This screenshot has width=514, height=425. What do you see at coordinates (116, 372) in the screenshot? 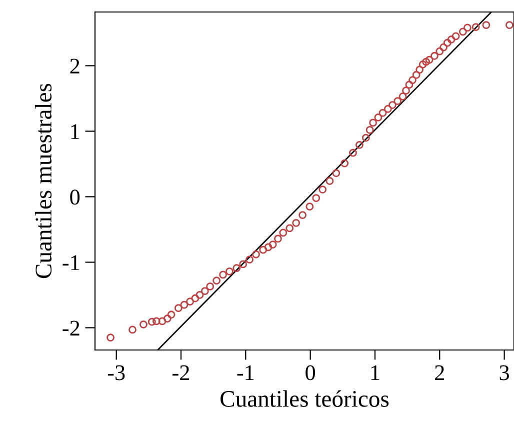
I see `x-tick-label: -3` at bounding box center [116, 372].